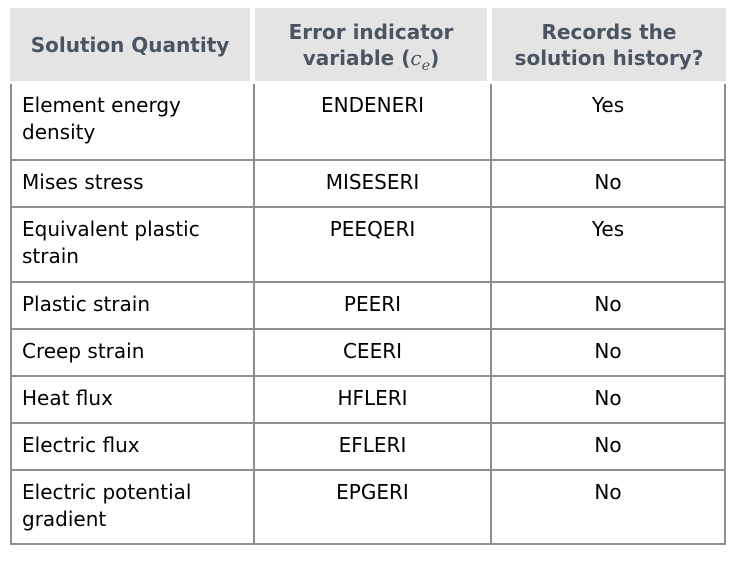  What do you see at coordinates (132, 398) in the screenshot?
I see `cell-quantity: Heat flux` at bounding box center [132, 398].